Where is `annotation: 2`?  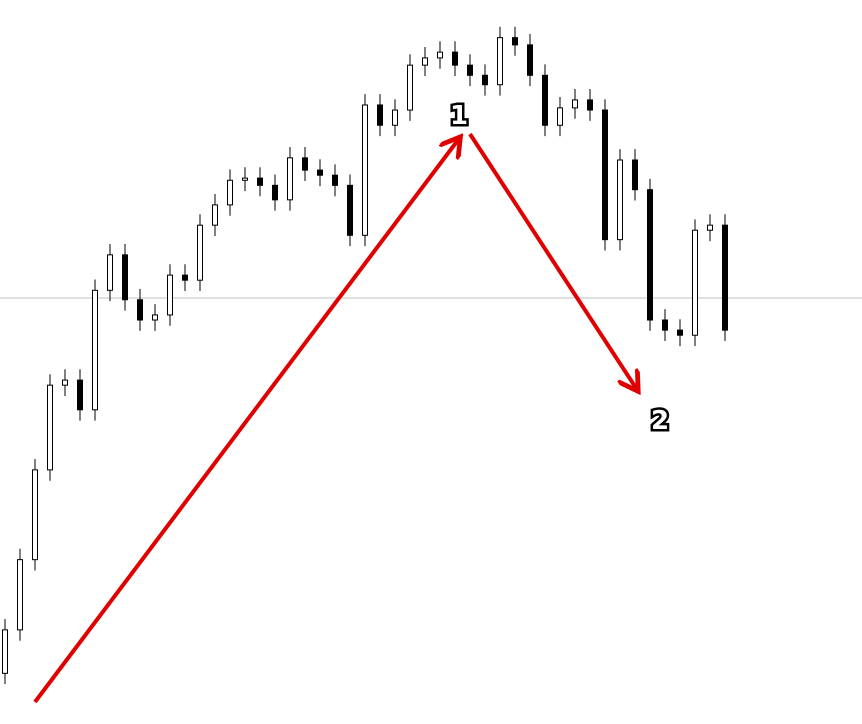 annotation: 2 is located at coordinates (660, 421).